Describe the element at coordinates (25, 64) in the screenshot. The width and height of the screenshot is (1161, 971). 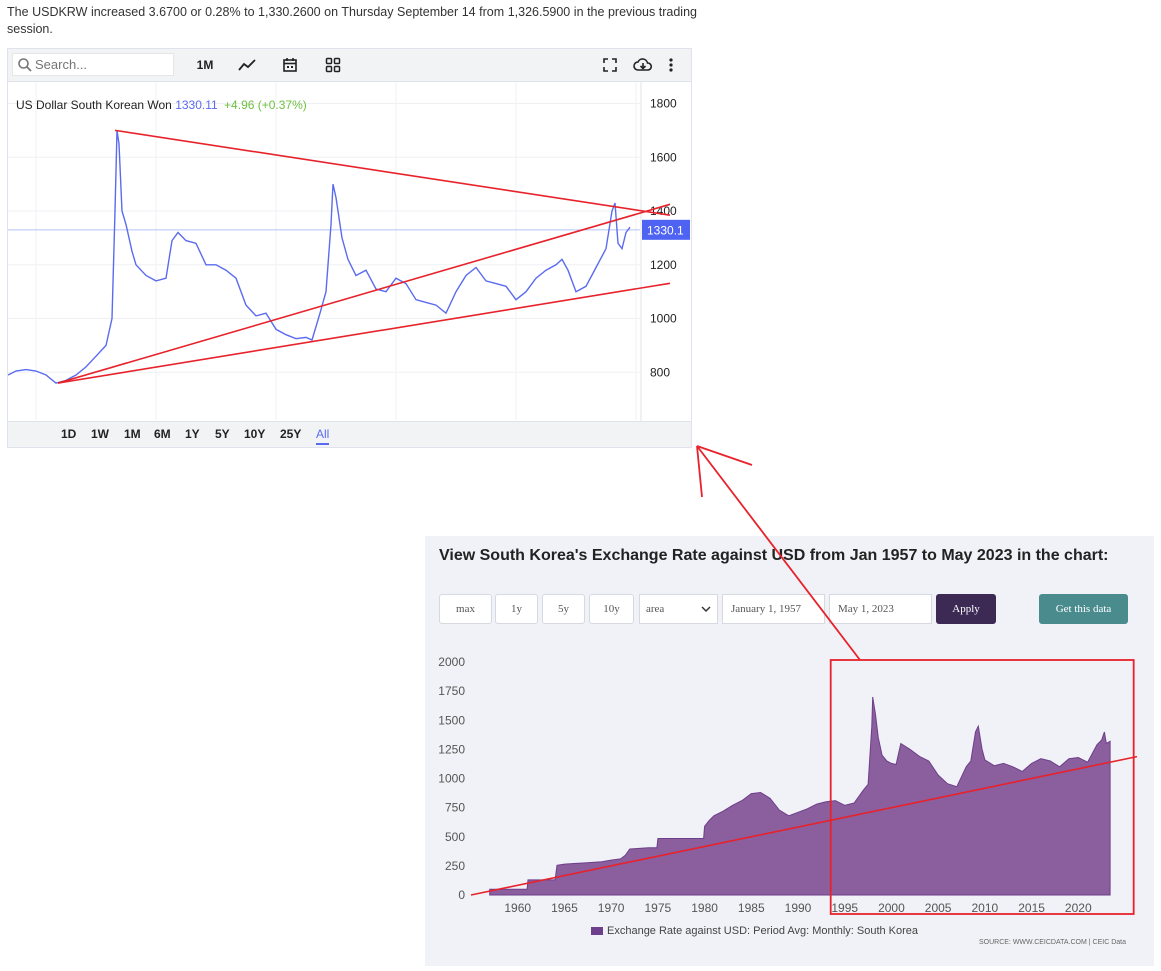
I see `search-icon` at that location.